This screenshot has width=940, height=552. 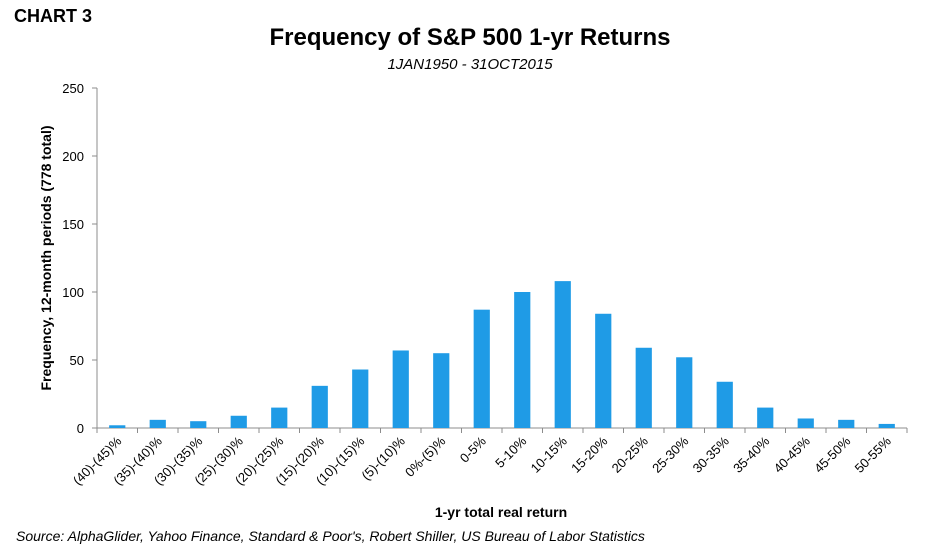 What do you see at coordinates (73, 88) in the screenshot?
I see `y-tick-label: 250` at bounding box center [73, 88].